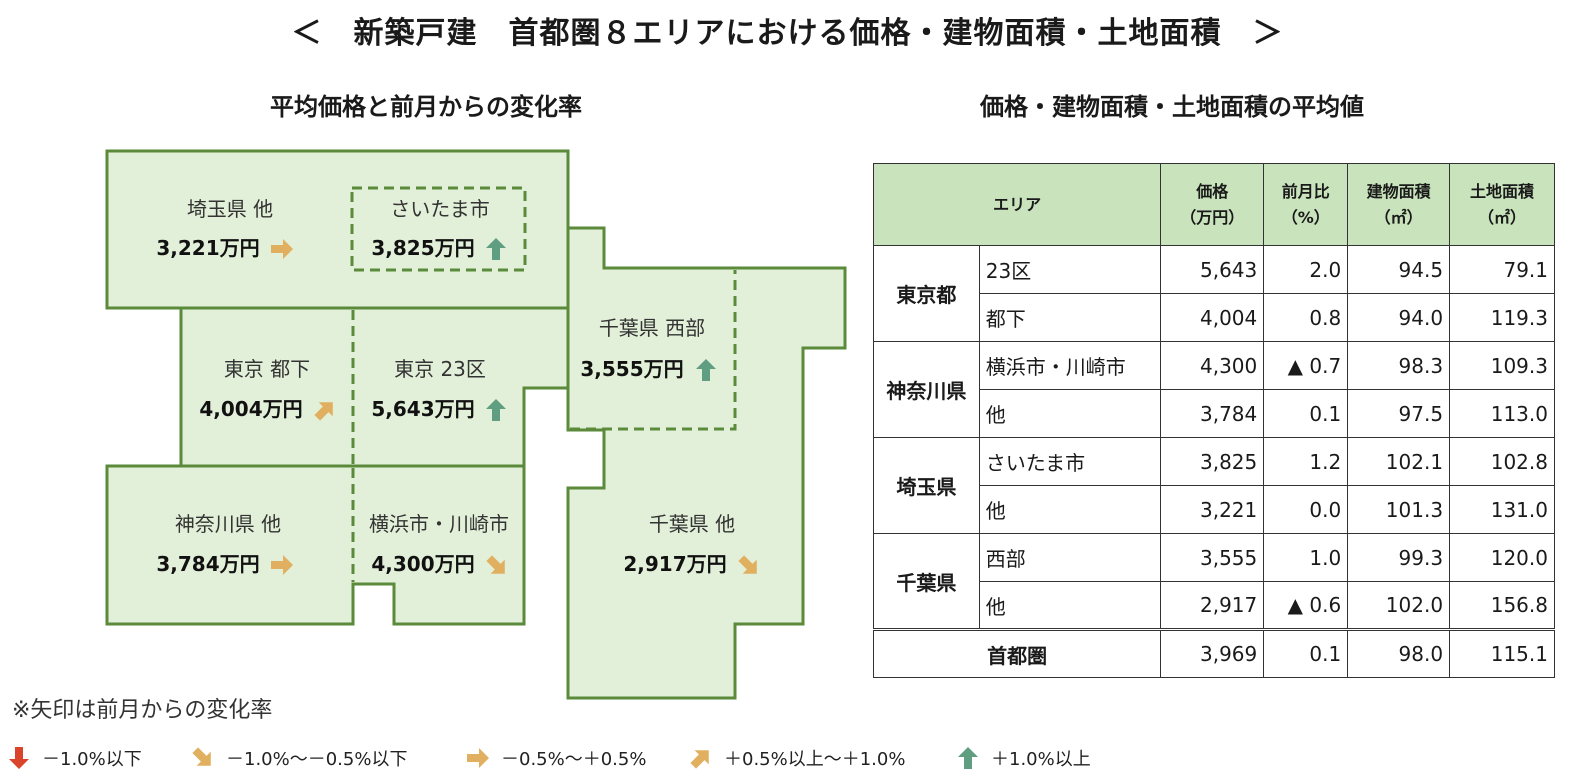 This screenshot has width=1575, height=784. I want to click on legend-item-strong-down: －1.0%以下, so click(74, 758).